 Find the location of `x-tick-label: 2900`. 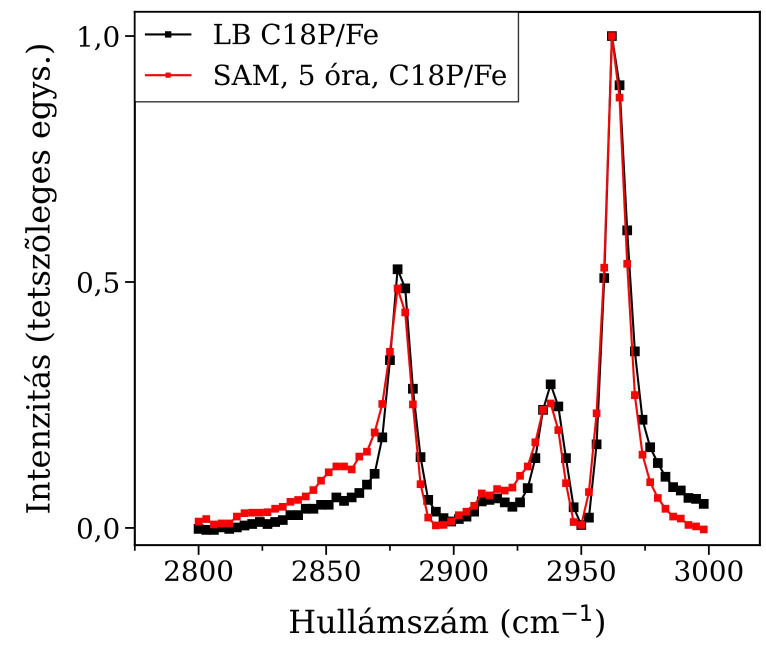

x-tick-label: 2900 is located at coordinates (454, 571).